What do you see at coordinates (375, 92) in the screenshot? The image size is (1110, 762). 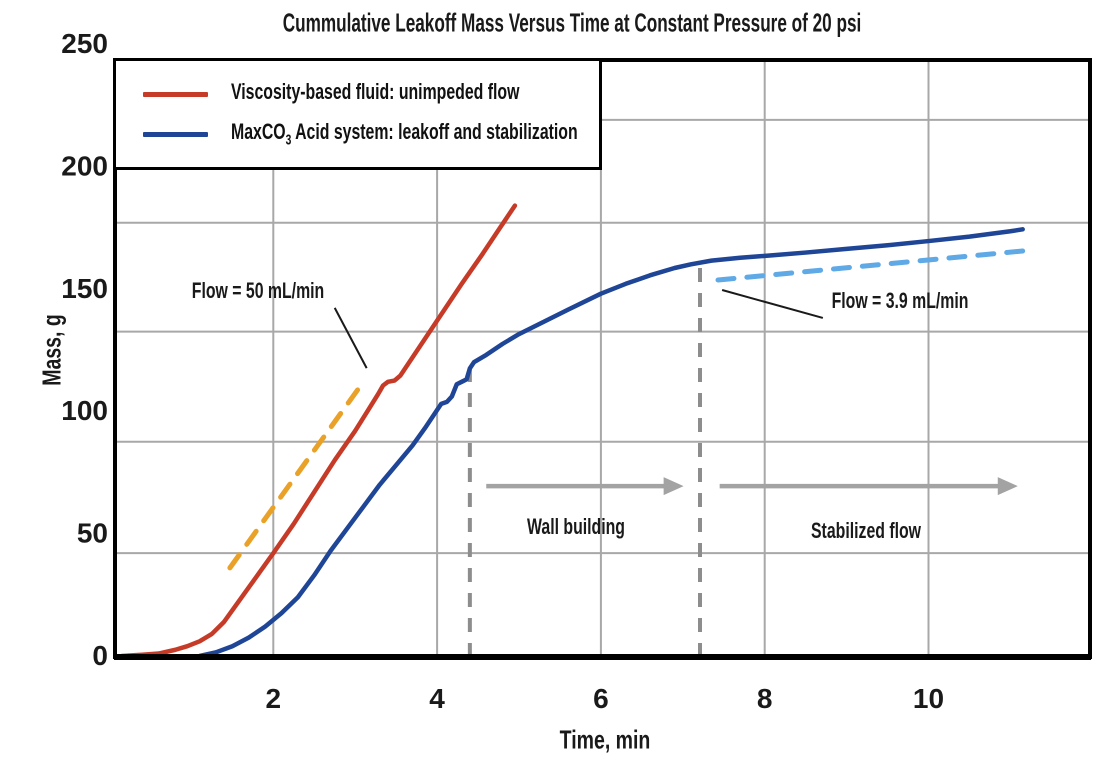 I see `legend-label: Viscosity-based fluid: unimpeded flow` at bounding box center [375, 92].